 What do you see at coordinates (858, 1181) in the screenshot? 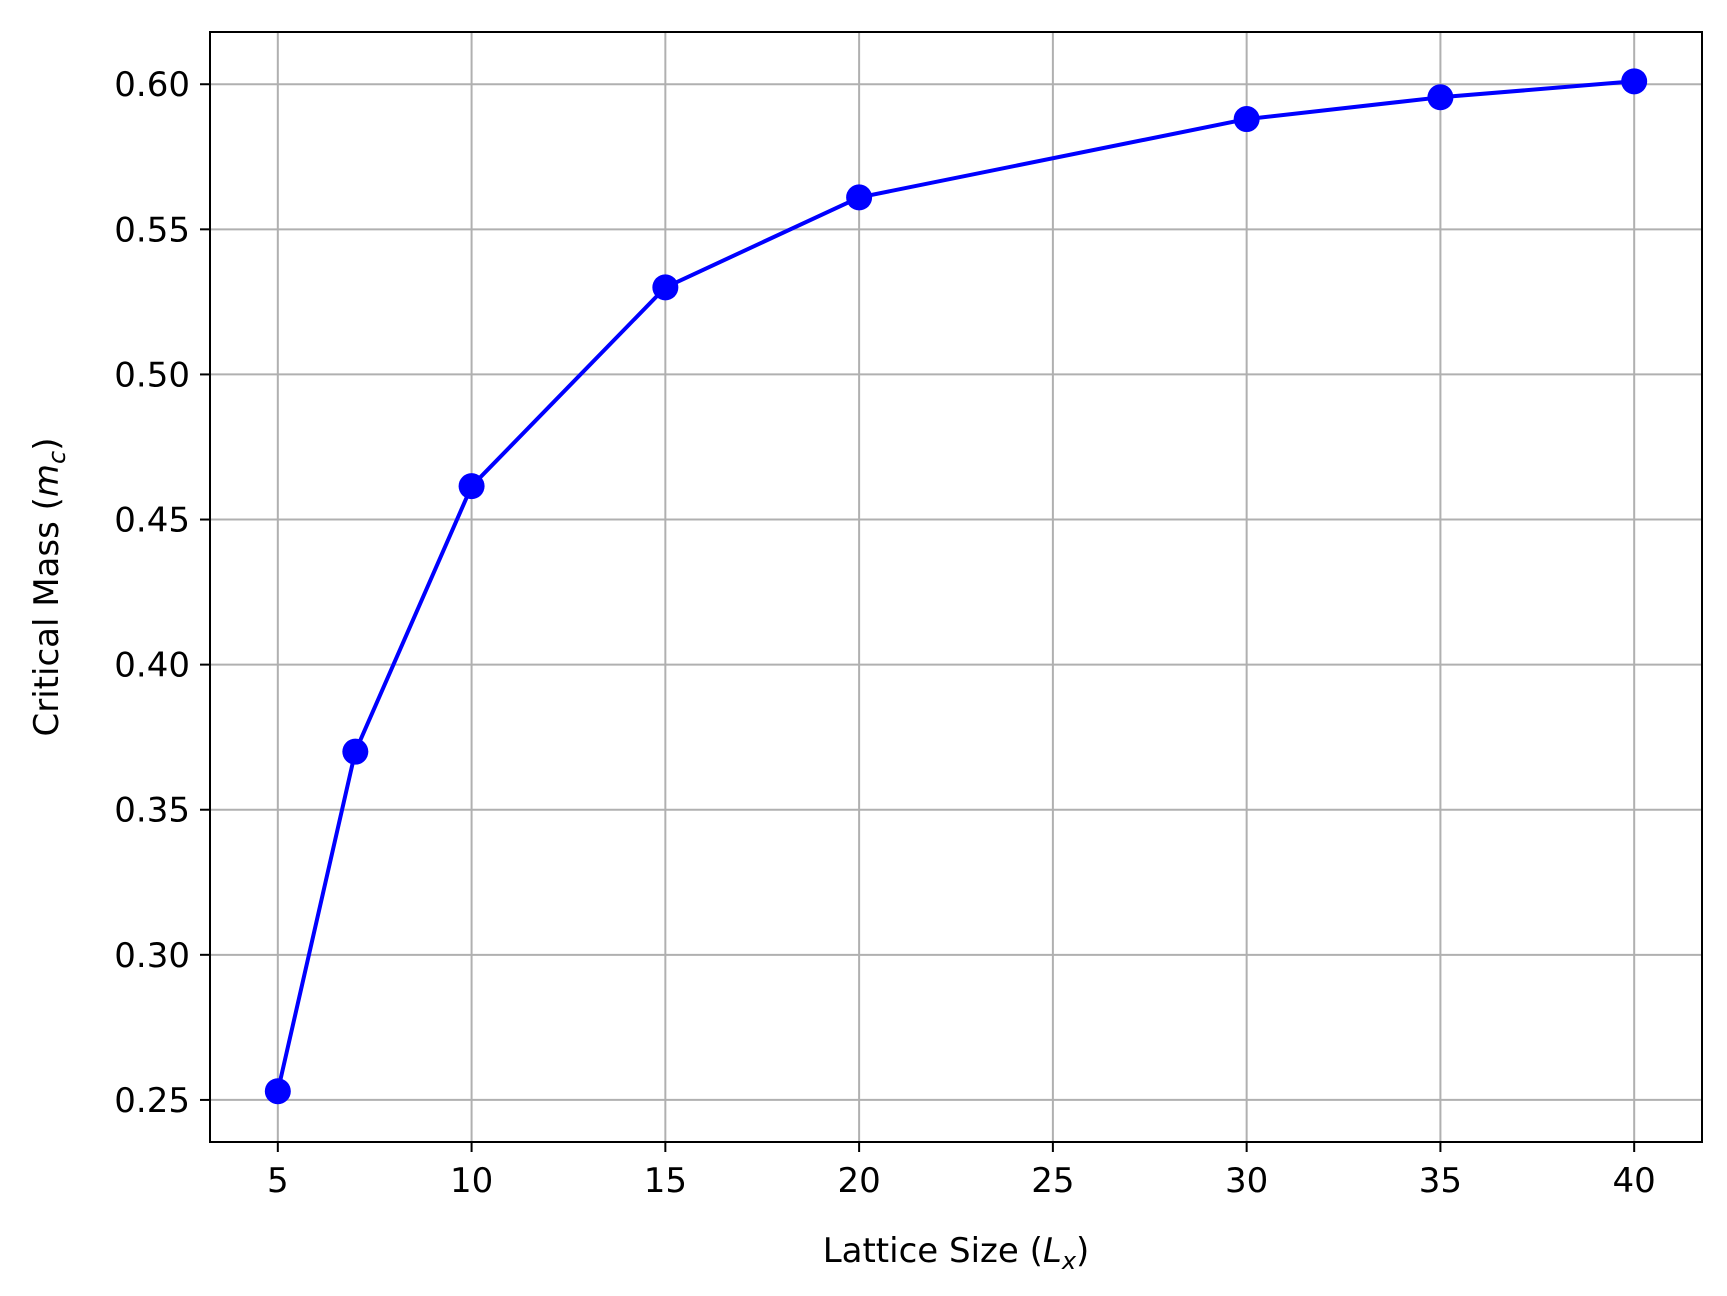
I see `x-tick-label: 20` at bounding box center [858, 1181].